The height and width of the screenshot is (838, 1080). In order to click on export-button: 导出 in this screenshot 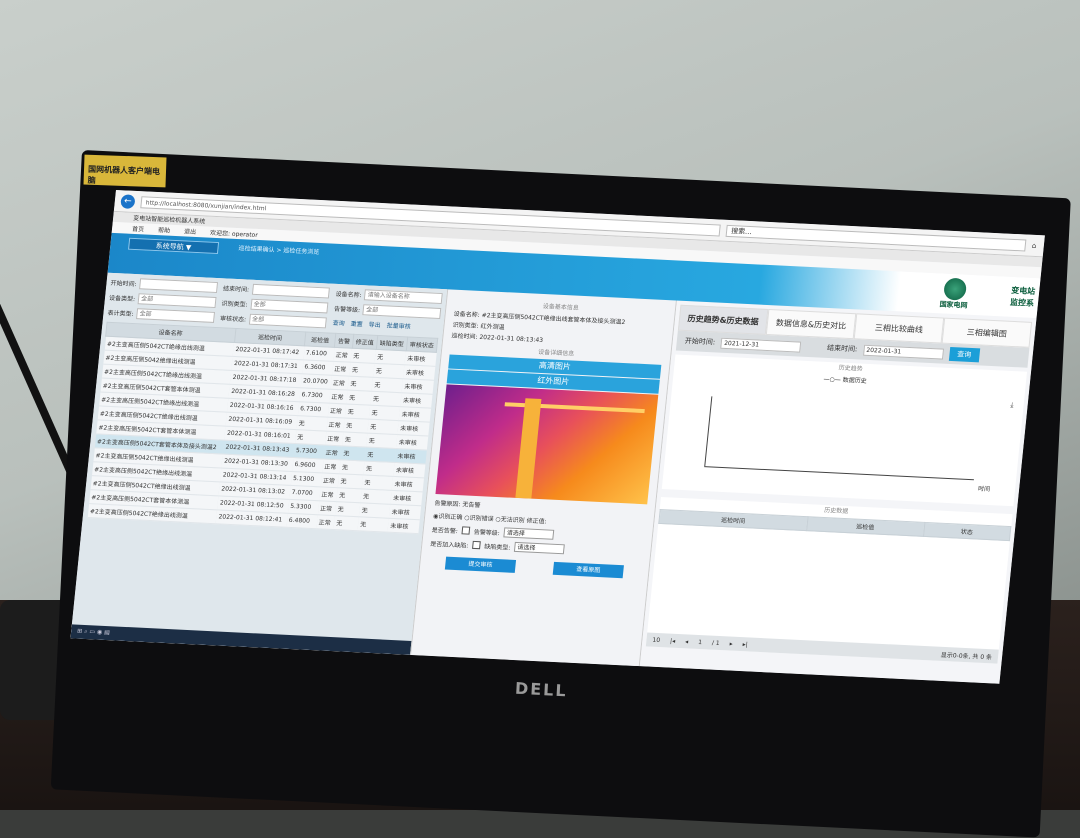, I will do `click(375, 325)`.